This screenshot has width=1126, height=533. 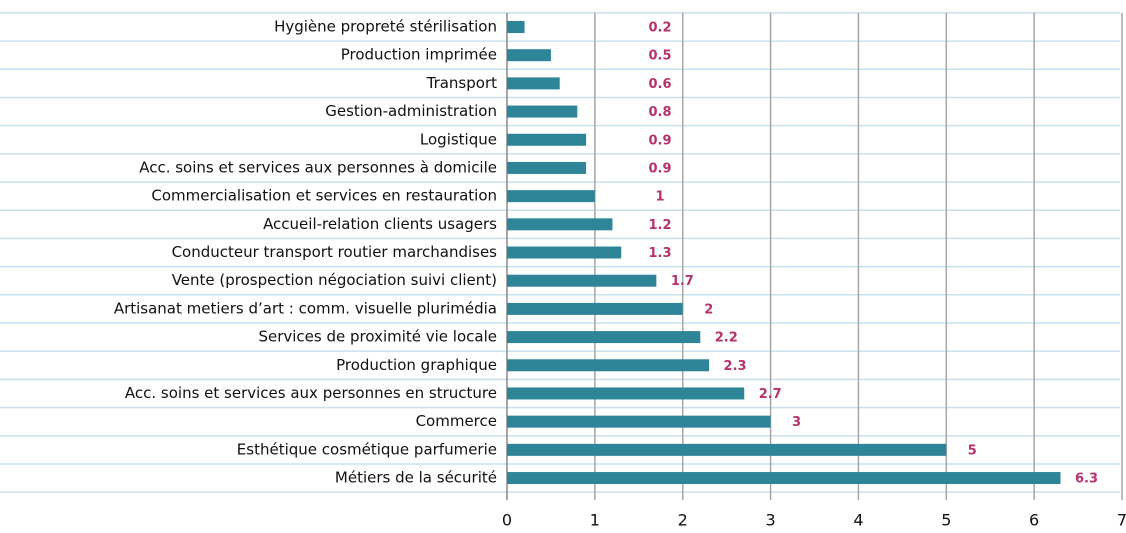 I want to click on value-label: 1.2, so click(x=659, y=225).